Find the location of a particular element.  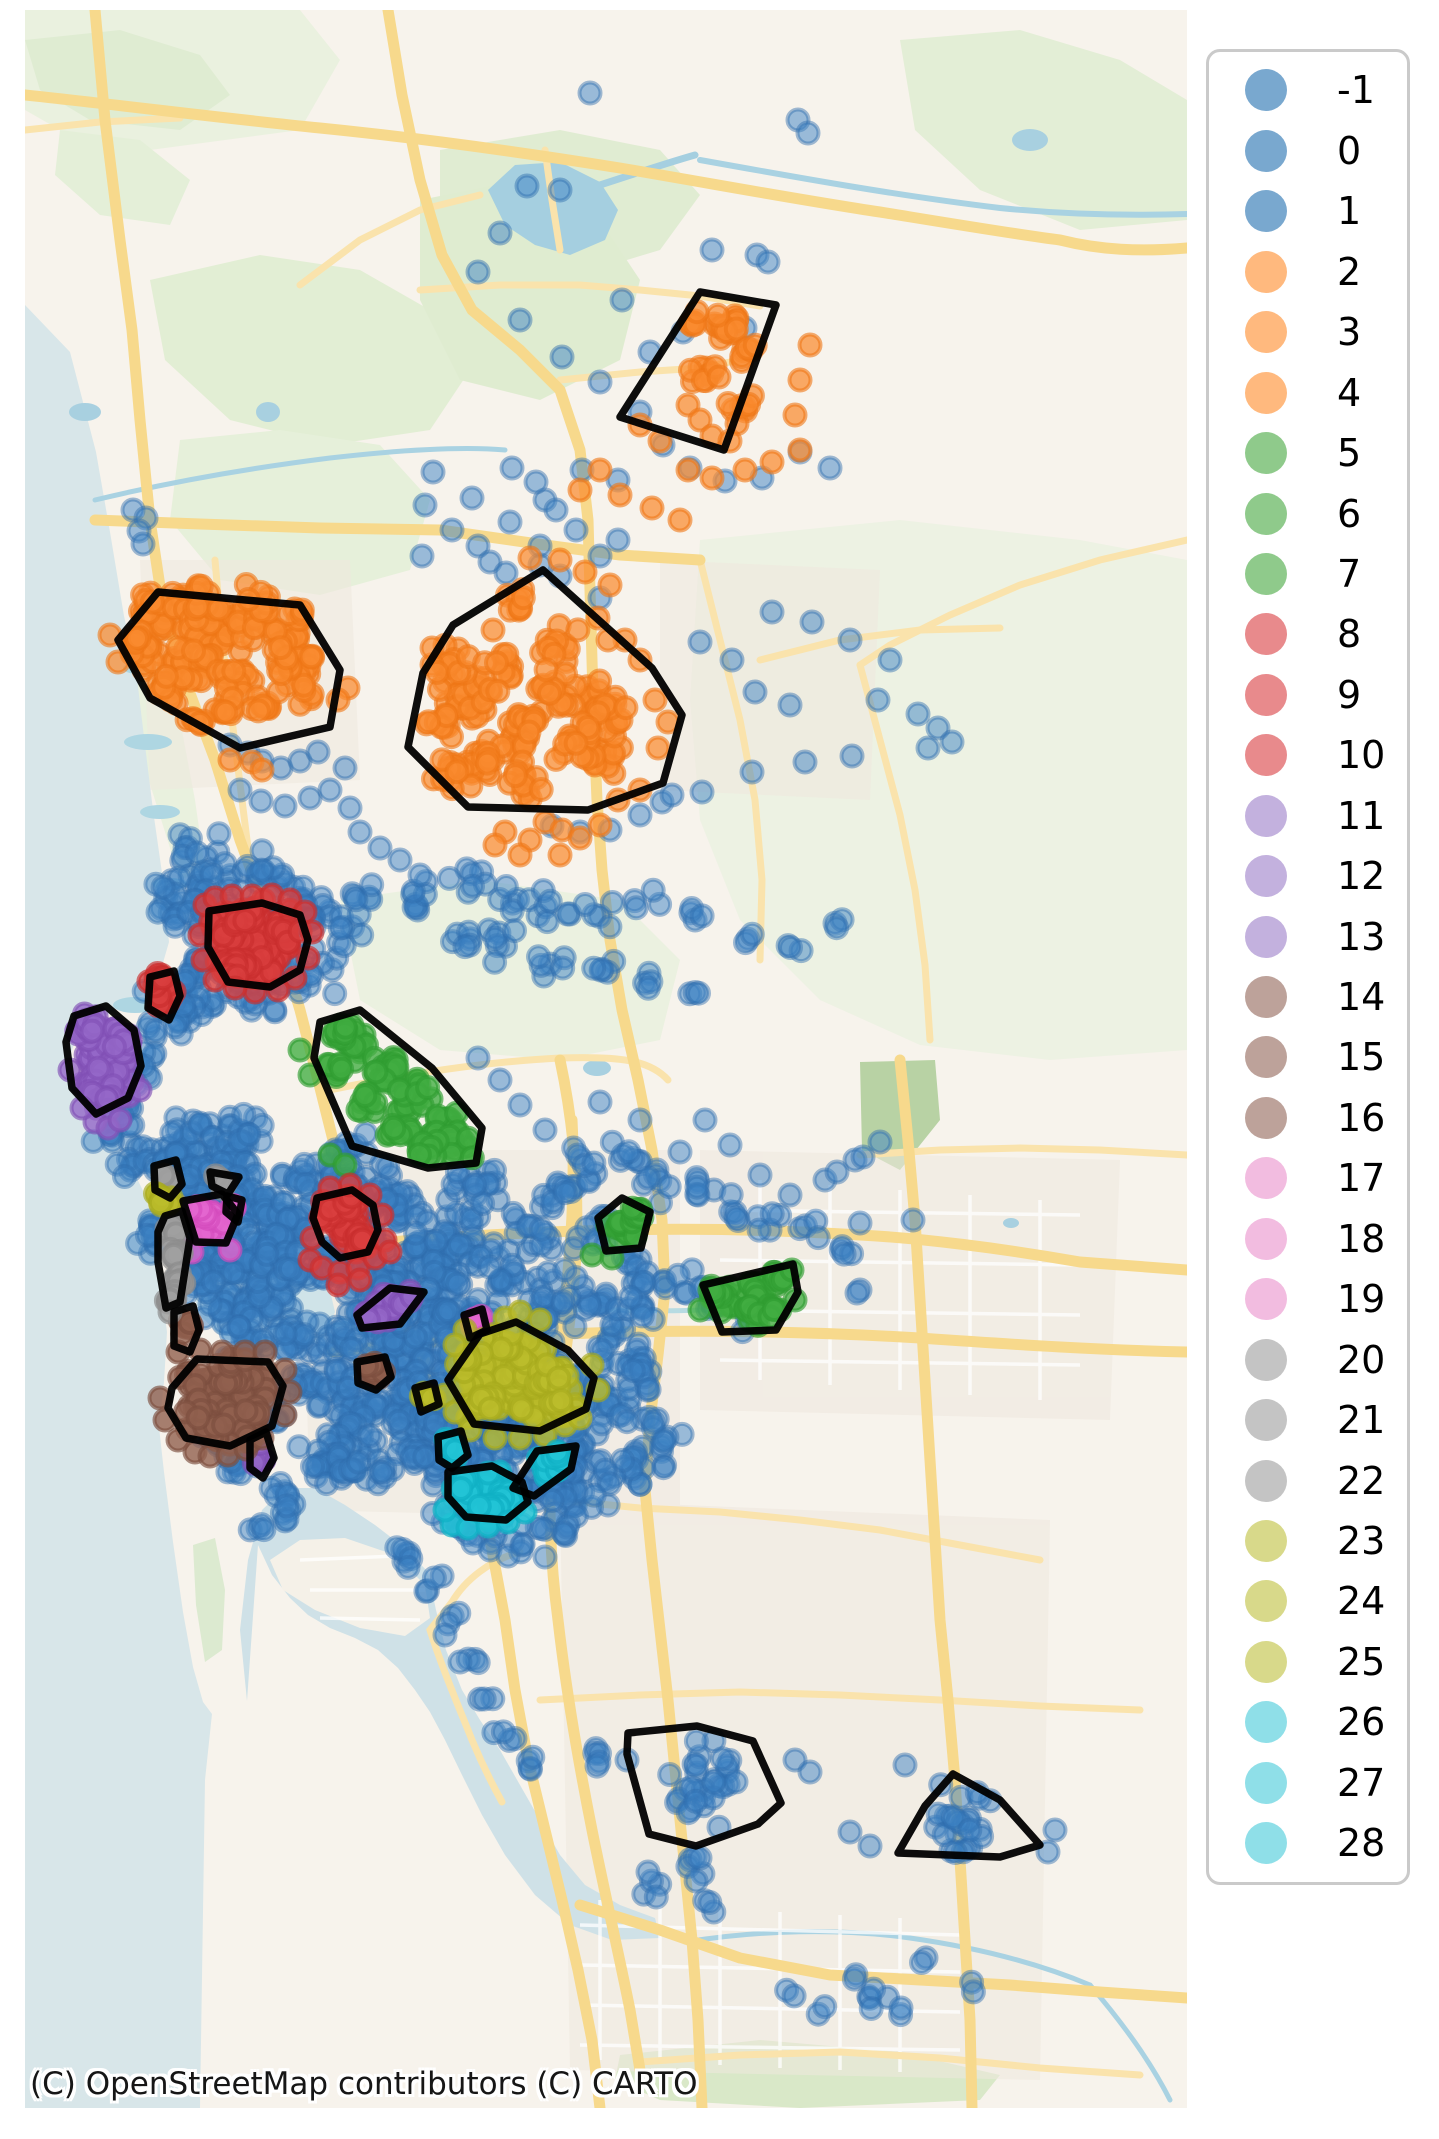

legend-label: 12 is located at coordinates (1361, 876).